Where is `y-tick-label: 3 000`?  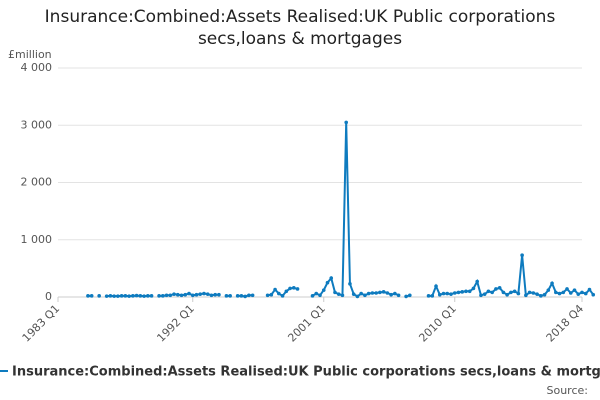 y-tick-label: 3 000 is located at coordinates (37, 124).